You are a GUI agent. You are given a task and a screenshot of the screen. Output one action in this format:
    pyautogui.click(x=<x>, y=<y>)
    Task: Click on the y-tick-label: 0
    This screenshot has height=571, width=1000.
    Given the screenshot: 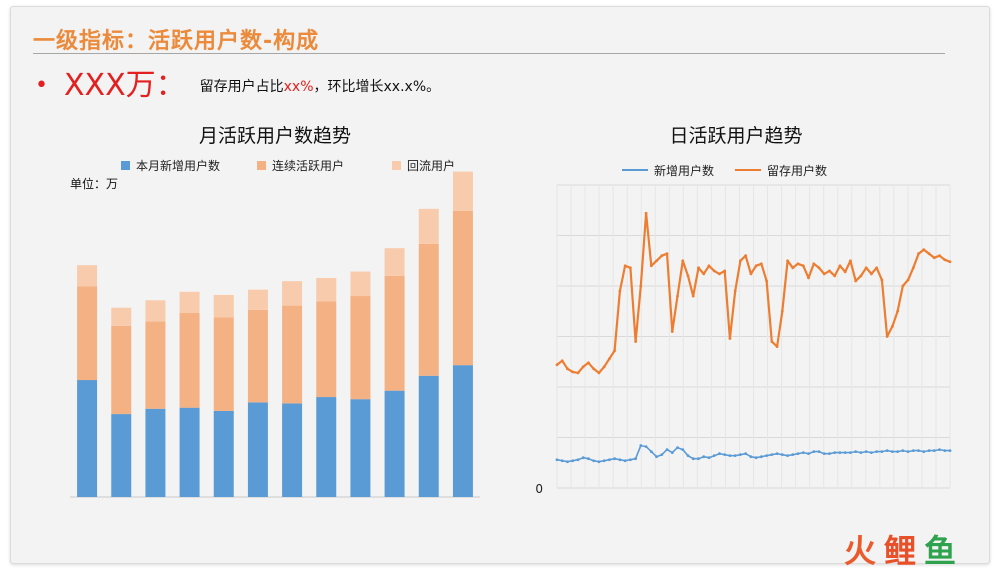 What is the action you would take?
    pyautogui.click(x=539, y=489)
    